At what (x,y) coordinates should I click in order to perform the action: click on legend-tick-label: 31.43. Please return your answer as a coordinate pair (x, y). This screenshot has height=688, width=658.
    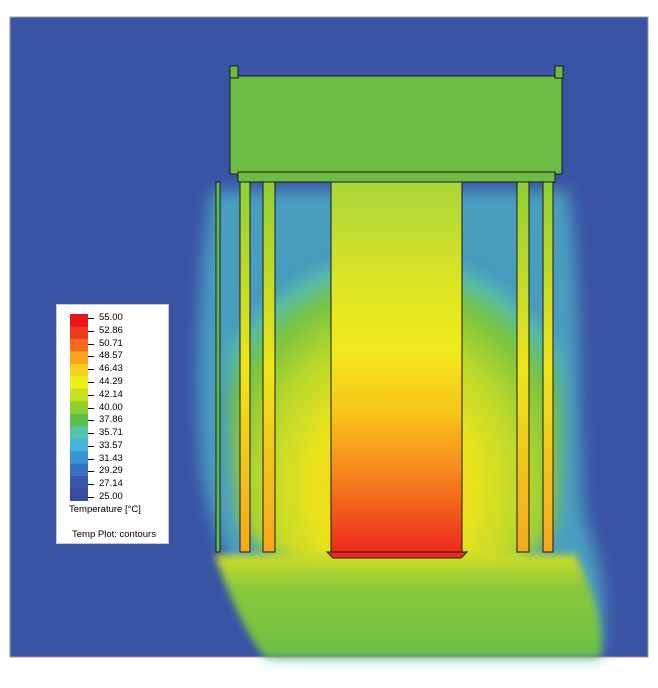
    Looking at the image, I should click on (111, 458).